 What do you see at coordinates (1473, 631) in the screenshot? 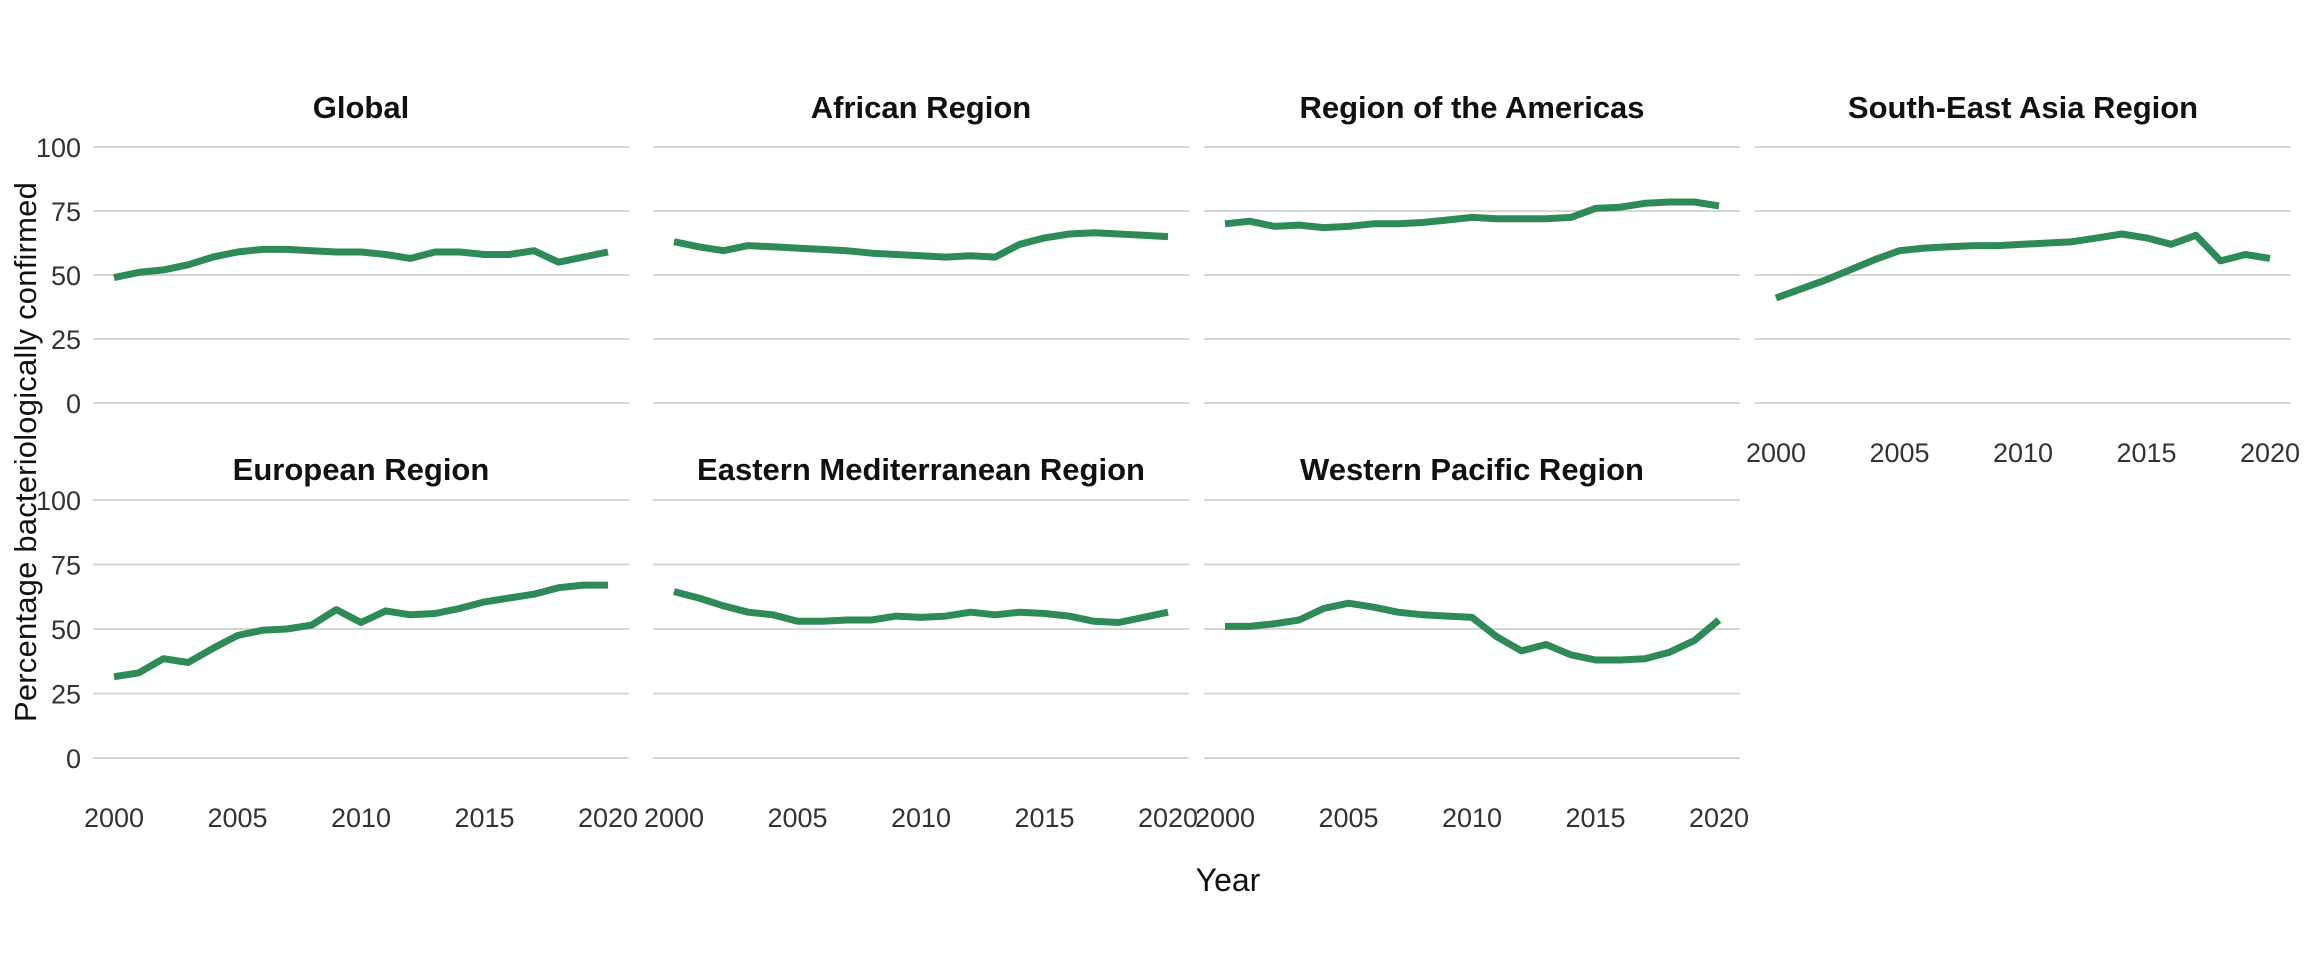
I see `data-line-western-pacific-region` at bounding box center [1473, 631].